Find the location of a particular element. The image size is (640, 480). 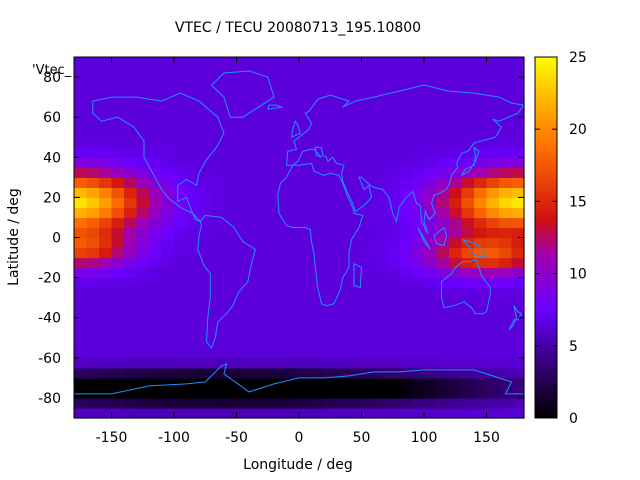

x-tick-label: -100 is located at coordinates (174, 438).